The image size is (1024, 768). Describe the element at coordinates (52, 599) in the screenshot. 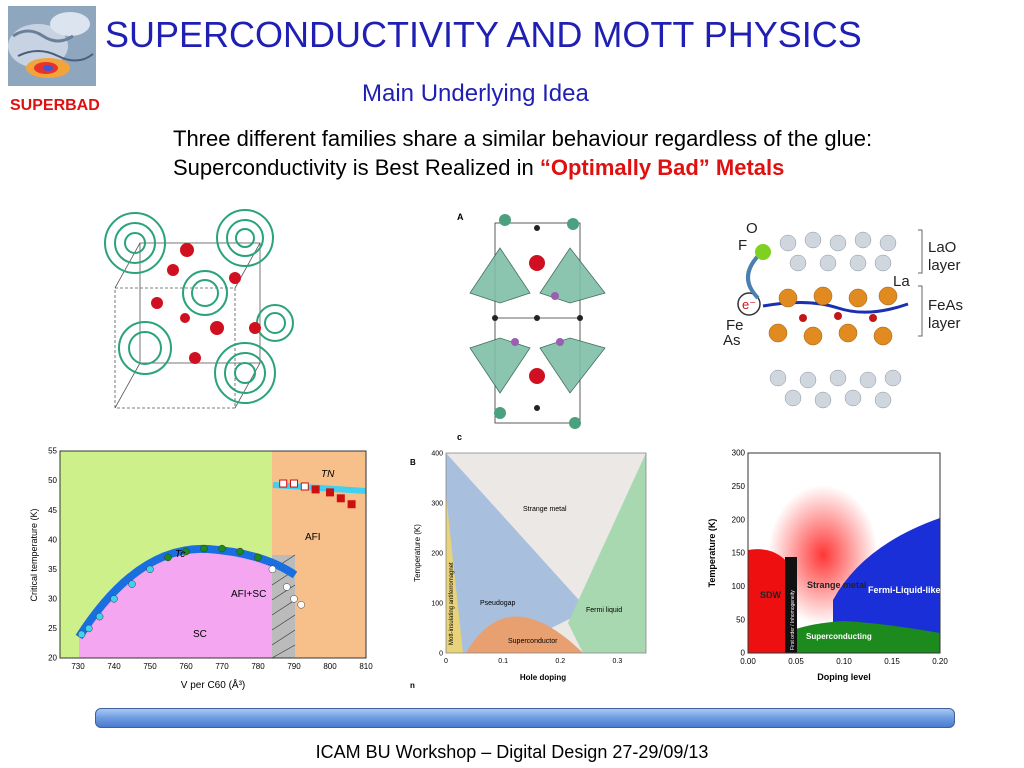

I see `chart1-ytick-label: 30` at that location.